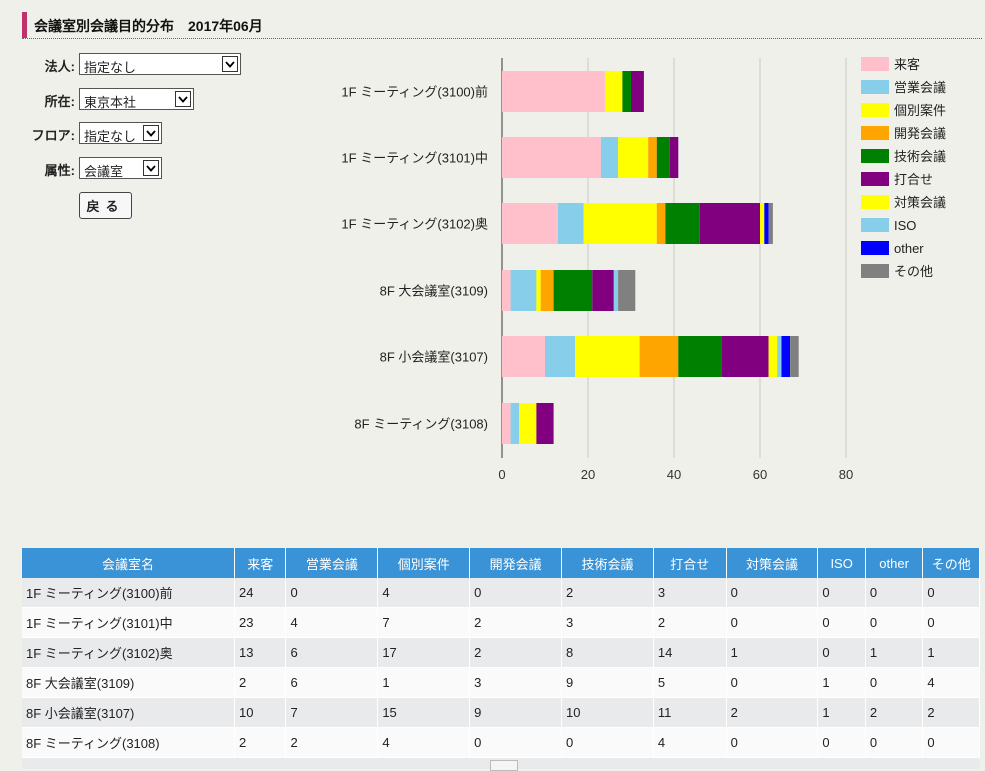  What do you see at coordinates (332, 712) in the screenshot?
I see `count-cell: 7` at bounding box center [332, 712].